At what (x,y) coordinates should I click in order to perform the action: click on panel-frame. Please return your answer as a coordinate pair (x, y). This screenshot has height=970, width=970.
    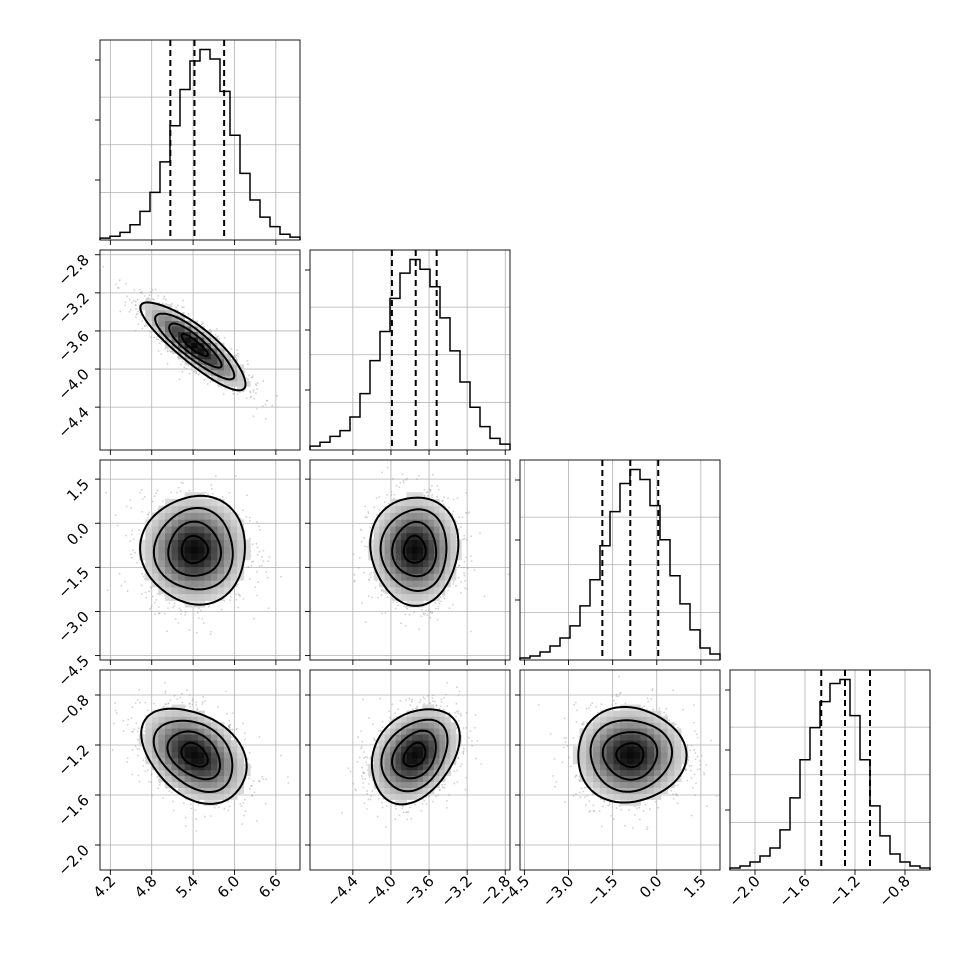
    Looking at the image, I should click on (200, 140).